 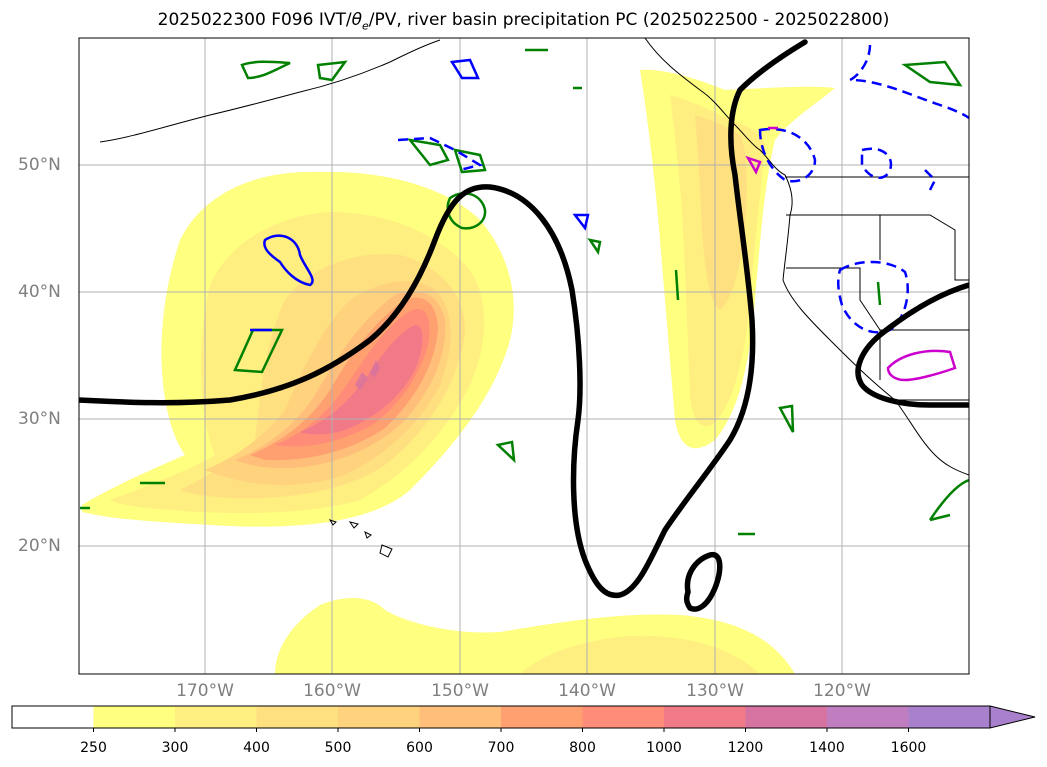 I want to click on theta-e-contour-east, so click(x=912, y=345).